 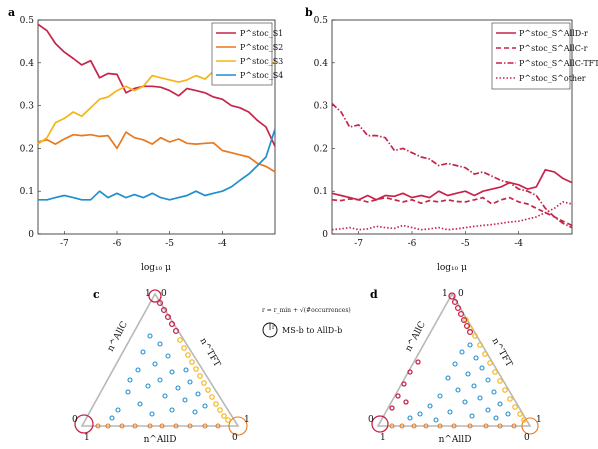 What do you see at coordinates (247, 420) in the screenshot?
I see `ternary-c-corner-right-top: 1` at bounding box center [247, 420].